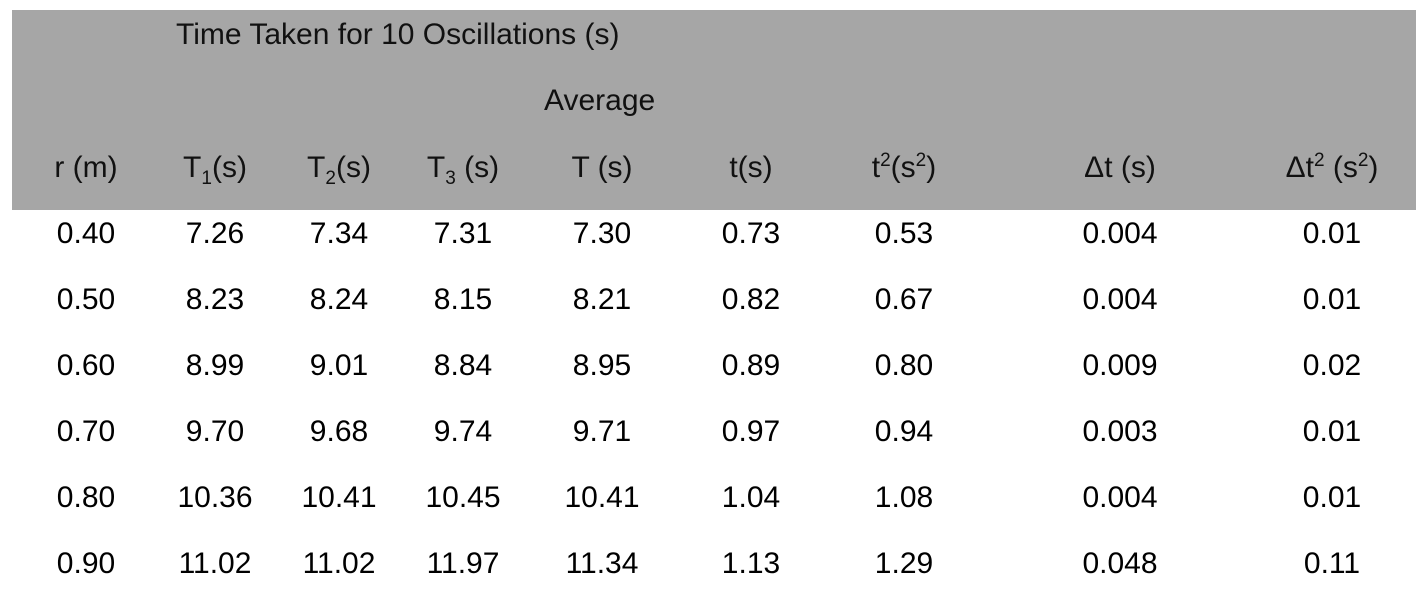  What do you see at coordinates (339, 431) in the screenshot?
I see `table-cell: 9.68` at bounding box center [339, 431].